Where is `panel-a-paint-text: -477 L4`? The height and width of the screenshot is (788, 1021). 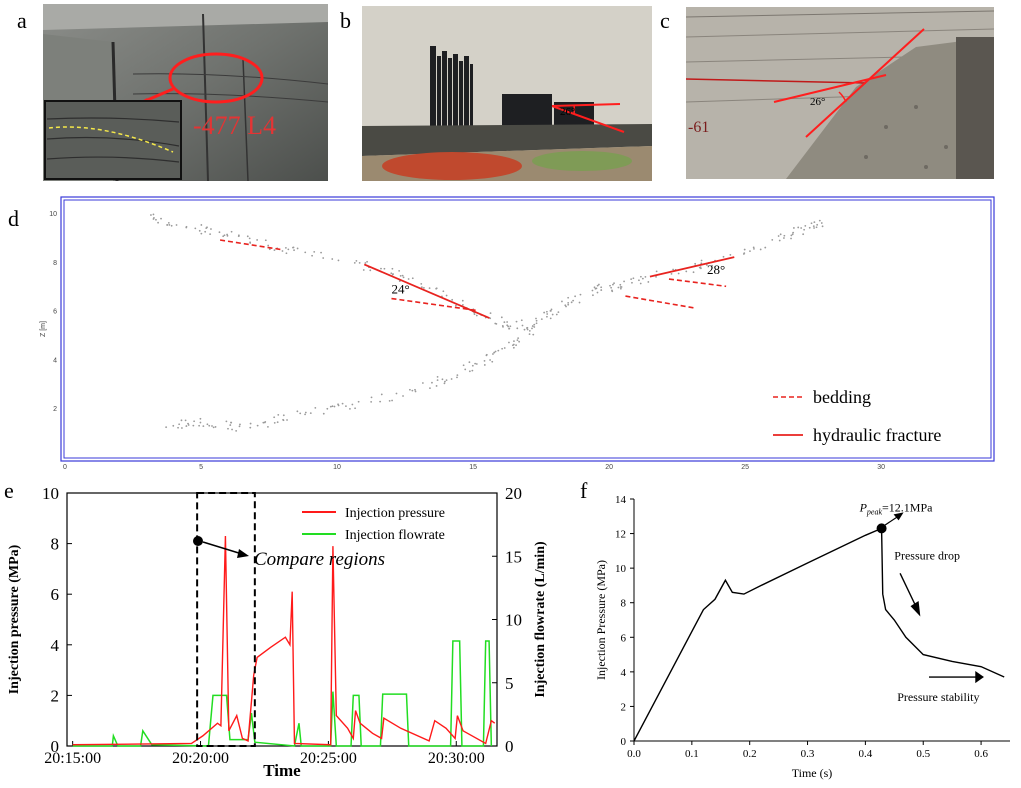
panel-a-paint-text: -477 L4 is located at coordinates (234, 125).